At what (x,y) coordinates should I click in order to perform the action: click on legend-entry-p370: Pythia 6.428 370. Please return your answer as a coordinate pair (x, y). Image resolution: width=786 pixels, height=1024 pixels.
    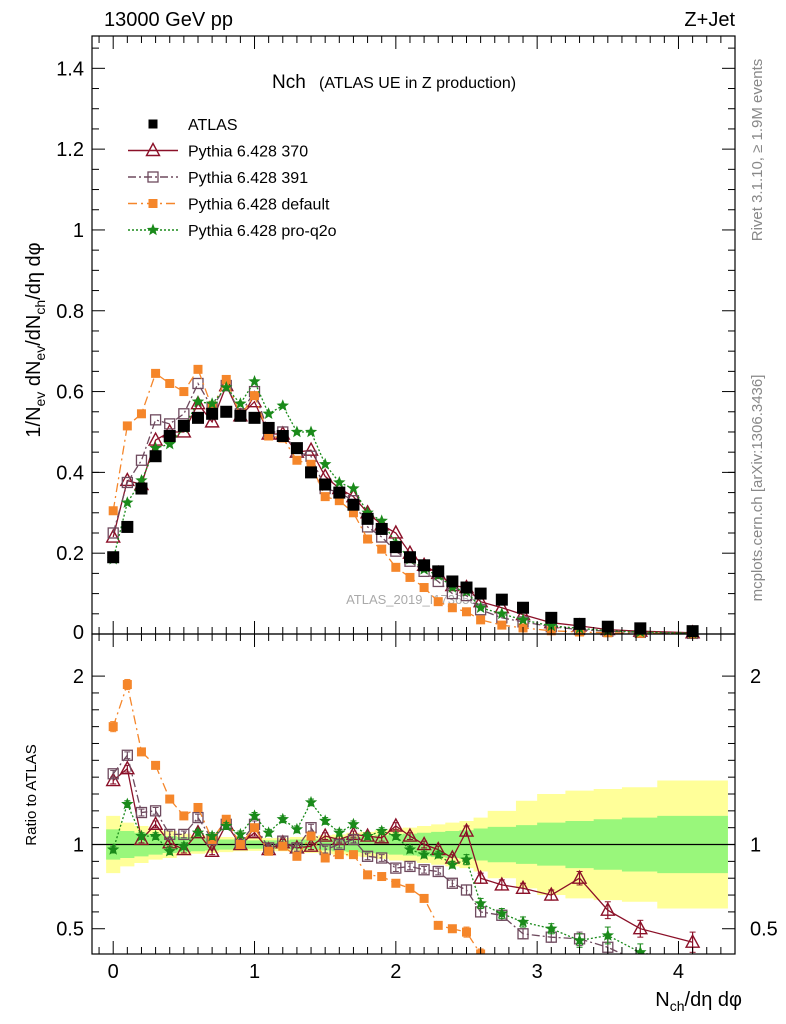
    Looking at the image, I should click on (218, 151).